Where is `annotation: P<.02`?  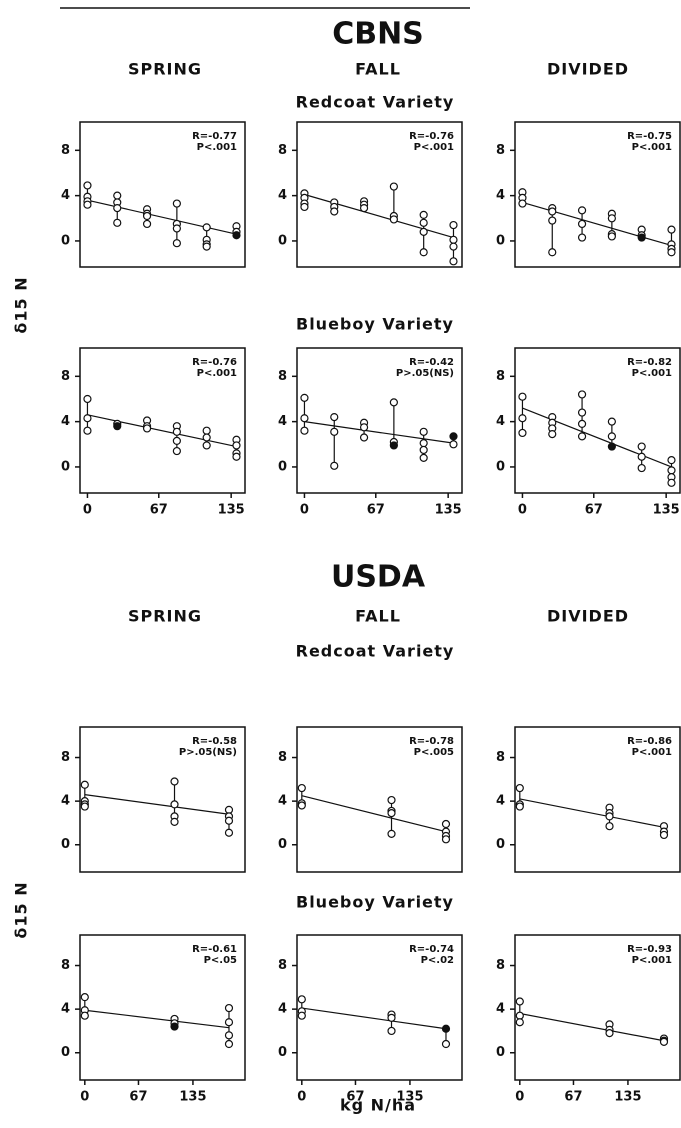
annotation: P<.02 is located at coordinates (437, 960).